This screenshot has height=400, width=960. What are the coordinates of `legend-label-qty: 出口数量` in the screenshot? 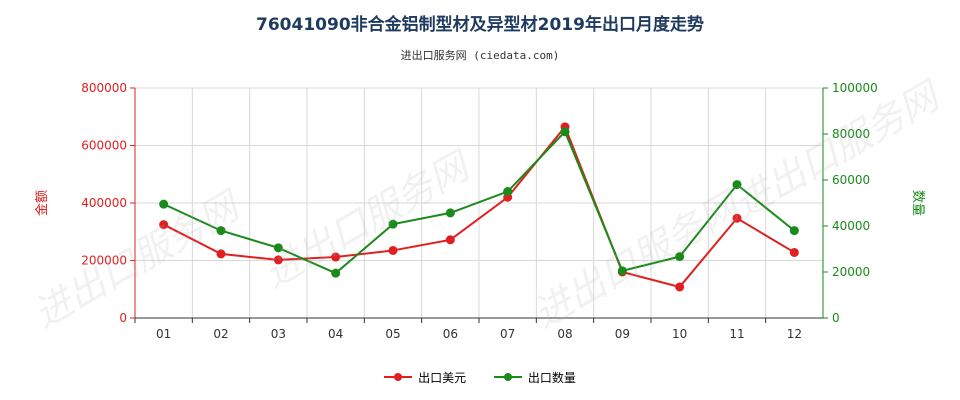 It's located at (551, 377).